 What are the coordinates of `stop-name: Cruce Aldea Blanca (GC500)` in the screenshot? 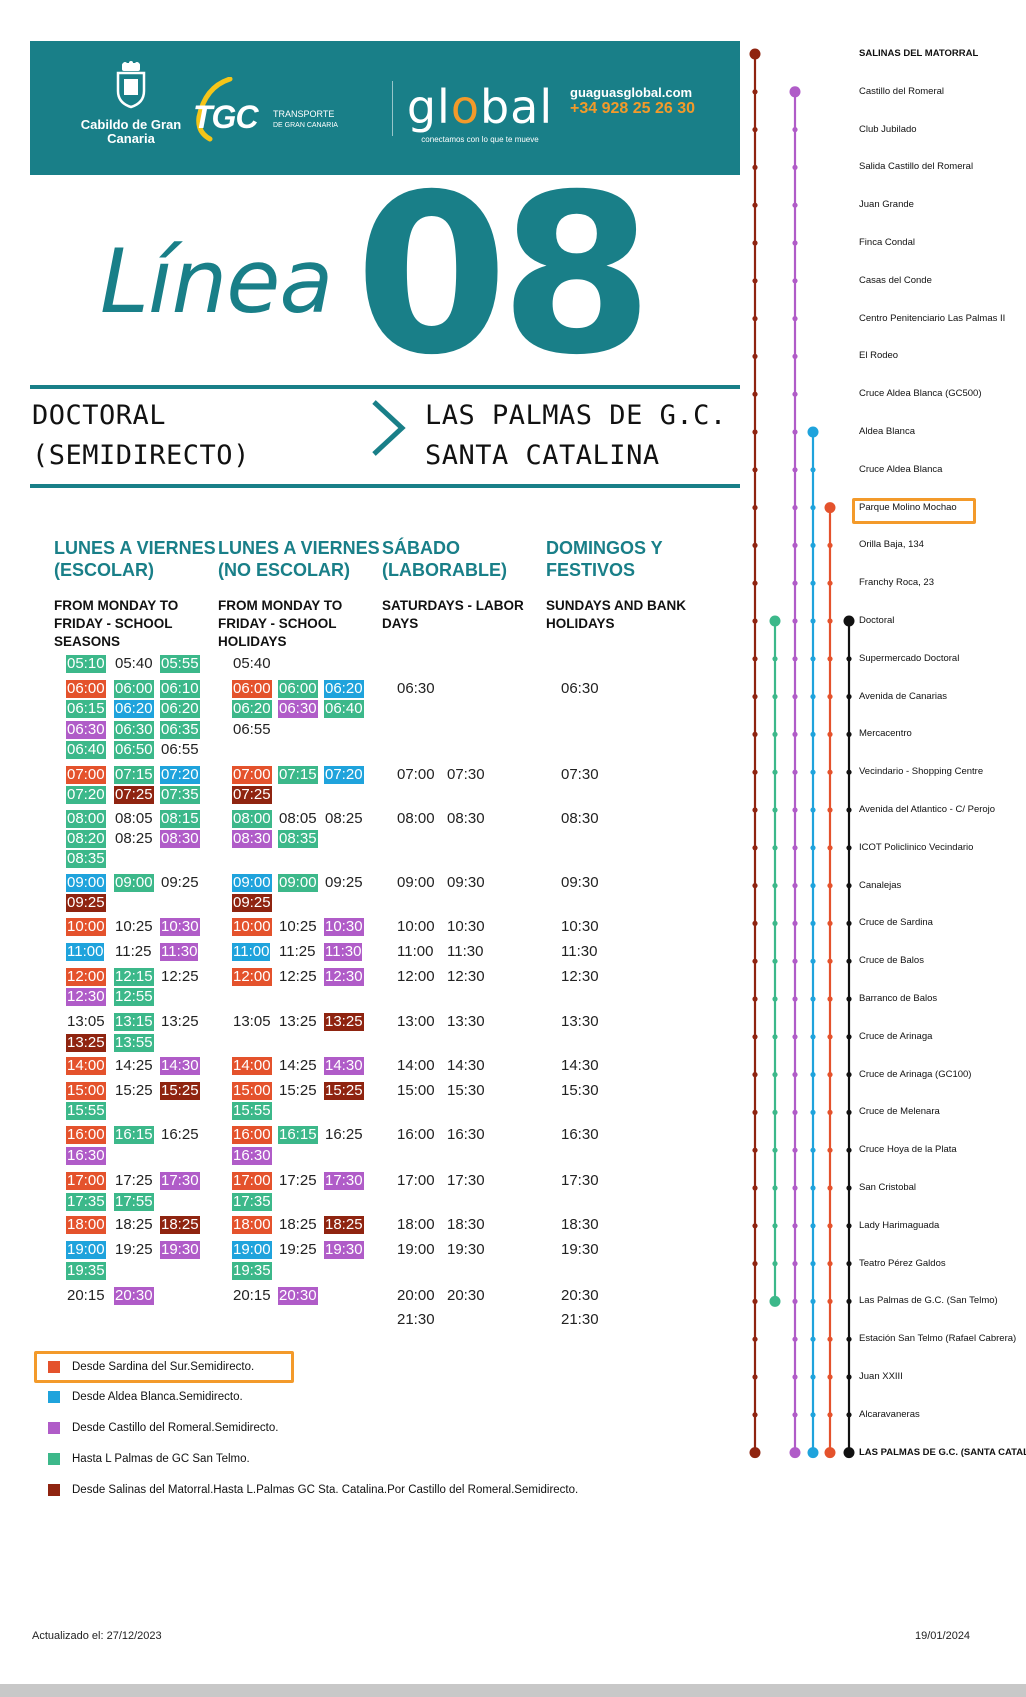 It's located at (920, 394).